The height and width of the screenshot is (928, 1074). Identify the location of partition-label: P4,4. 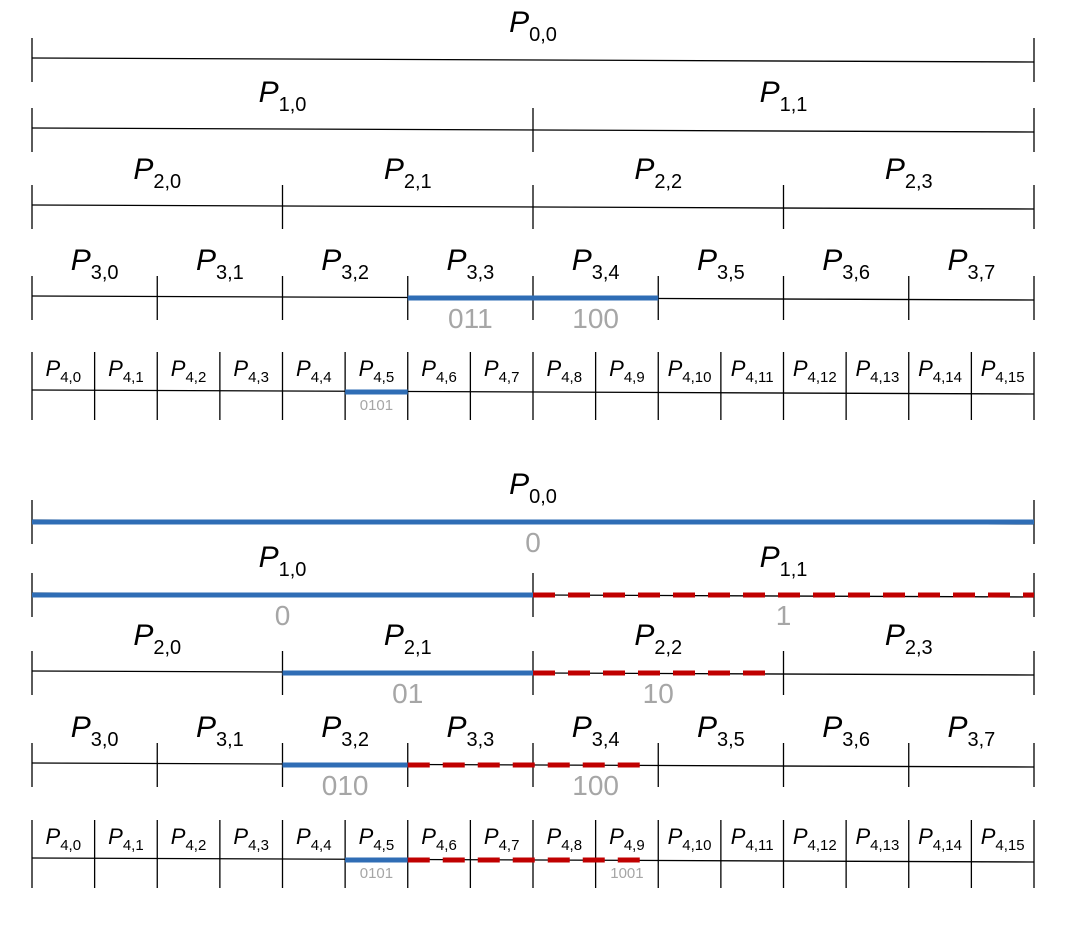
(314, 839).